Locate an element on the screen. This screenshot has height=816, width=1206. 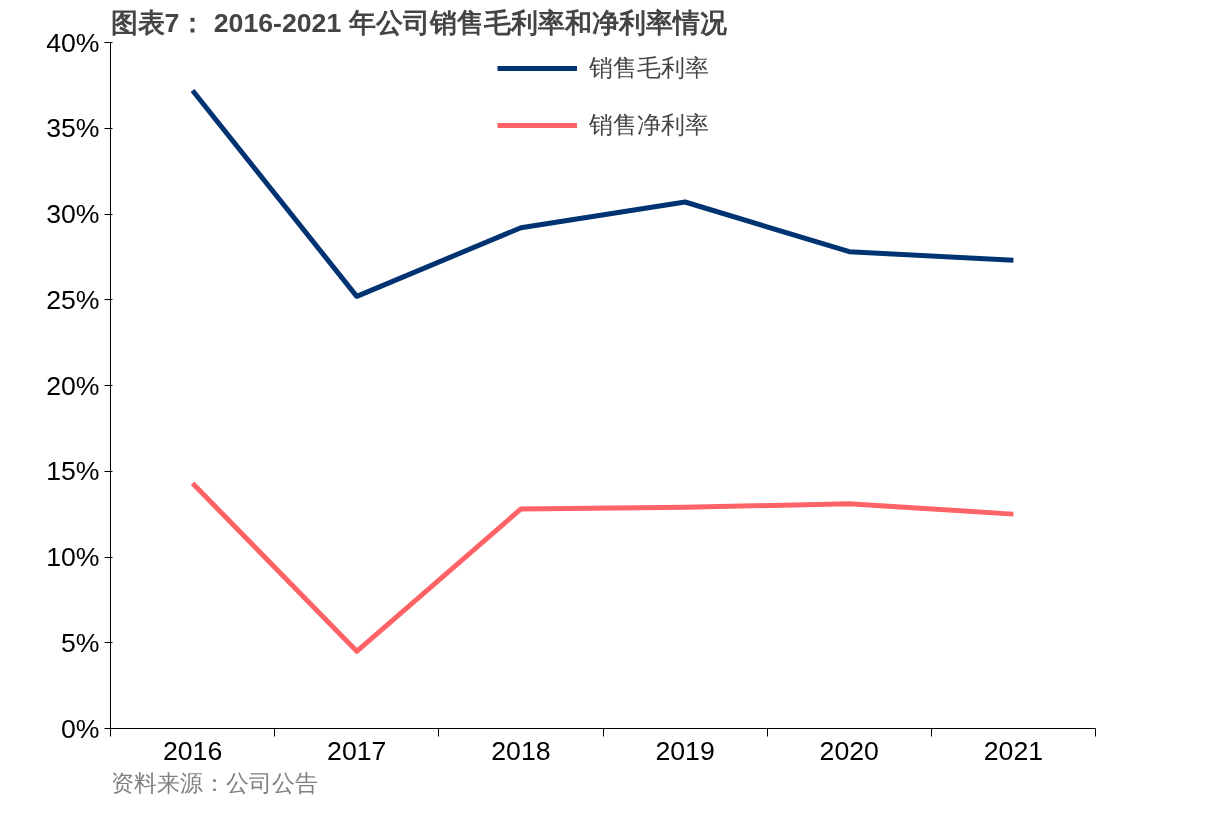
y-tick-label: 25% is located at coordinates (73, 299).